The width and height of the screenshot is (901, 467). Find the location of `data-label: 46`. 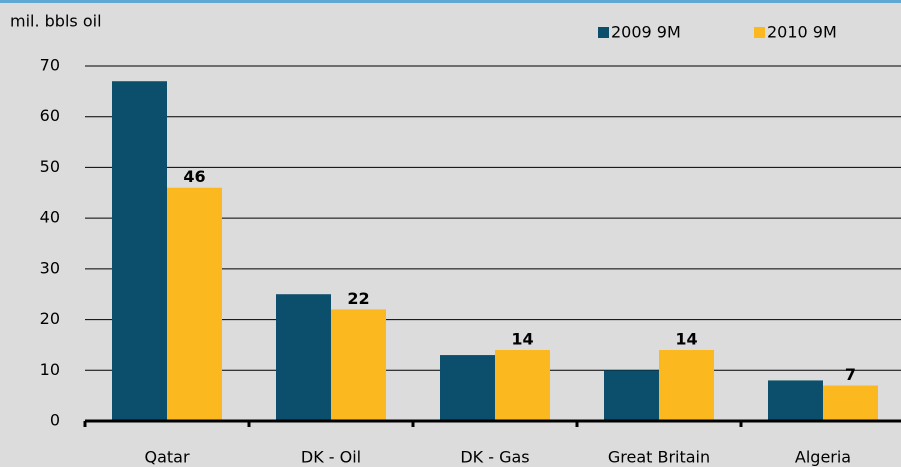

data-label: 46 is located at coordinates (194, 176).